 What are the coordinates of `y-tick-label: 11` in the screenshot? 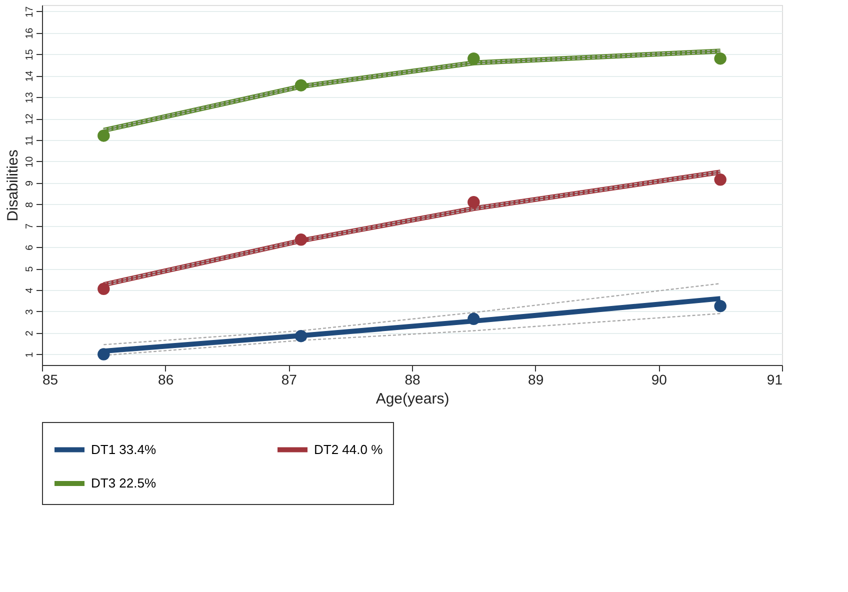 It's located at (30, 140).